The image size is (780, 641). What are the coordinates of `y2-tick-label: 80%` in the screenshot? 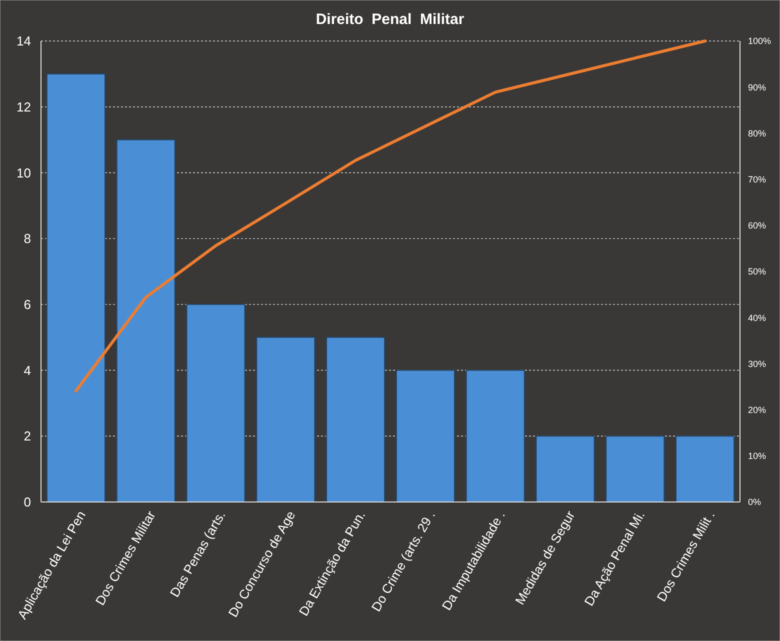 It's located at (757, 133).